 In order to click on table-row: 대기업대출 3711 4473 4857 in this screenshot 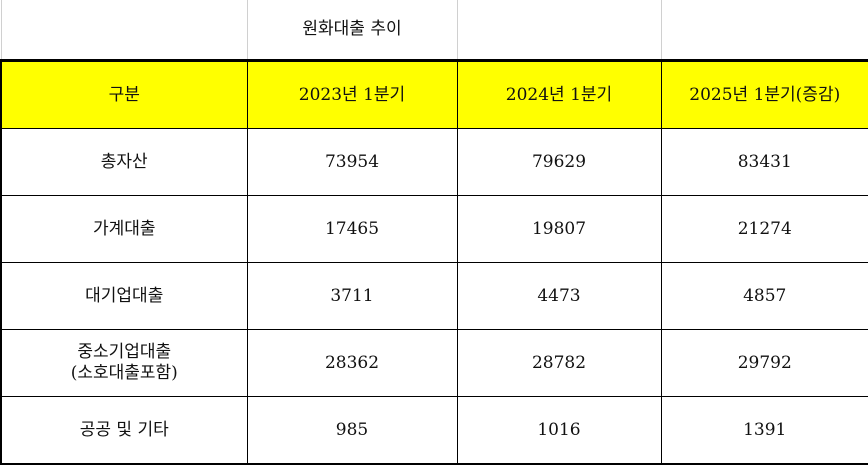, I will do `click(434, 296)`.